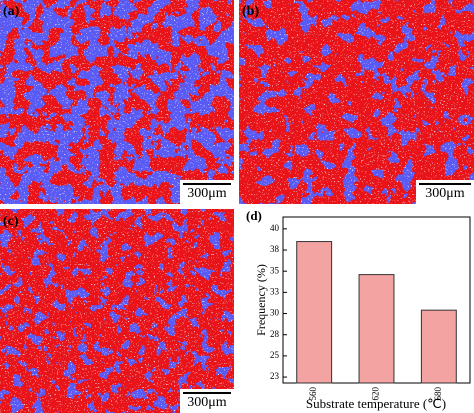 The height and width of the screenshot is (413, 474). I want to click on panel-label: (b), so click(250, 11).